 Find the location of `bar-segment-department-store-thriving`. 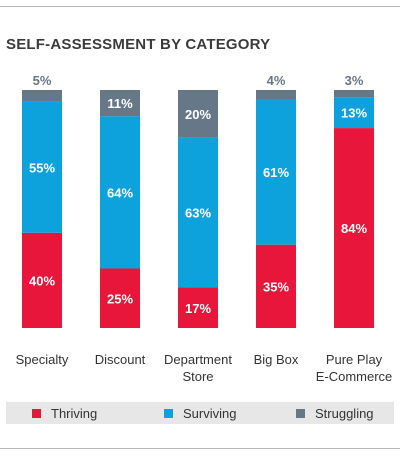

bar-segment-department-store-thriving is located at coordinates (198, 307).